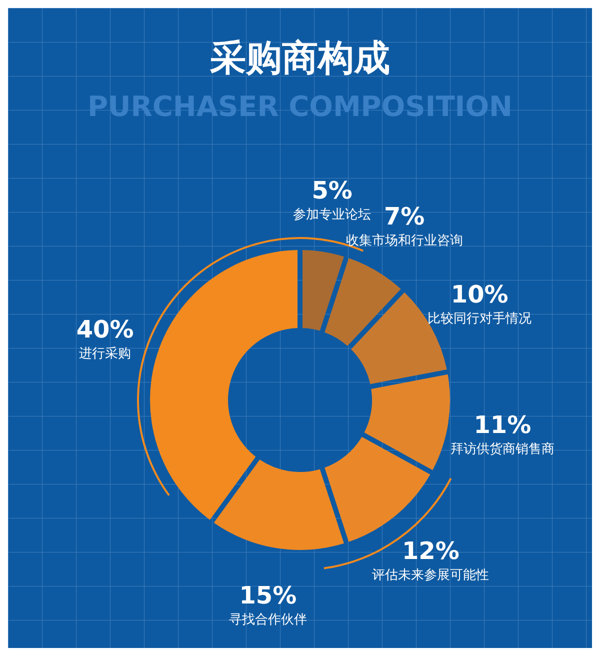  Describe the element at coordinates (105, 330) in the screenshot. I see `data-label: 40%` at that location.